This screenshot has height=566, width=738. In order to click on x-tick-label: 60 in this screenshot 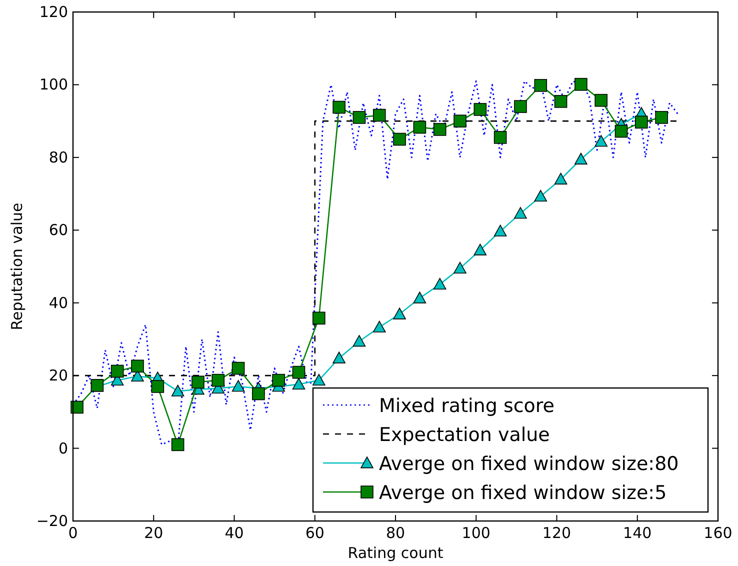, I will do `click(314, 533)`.